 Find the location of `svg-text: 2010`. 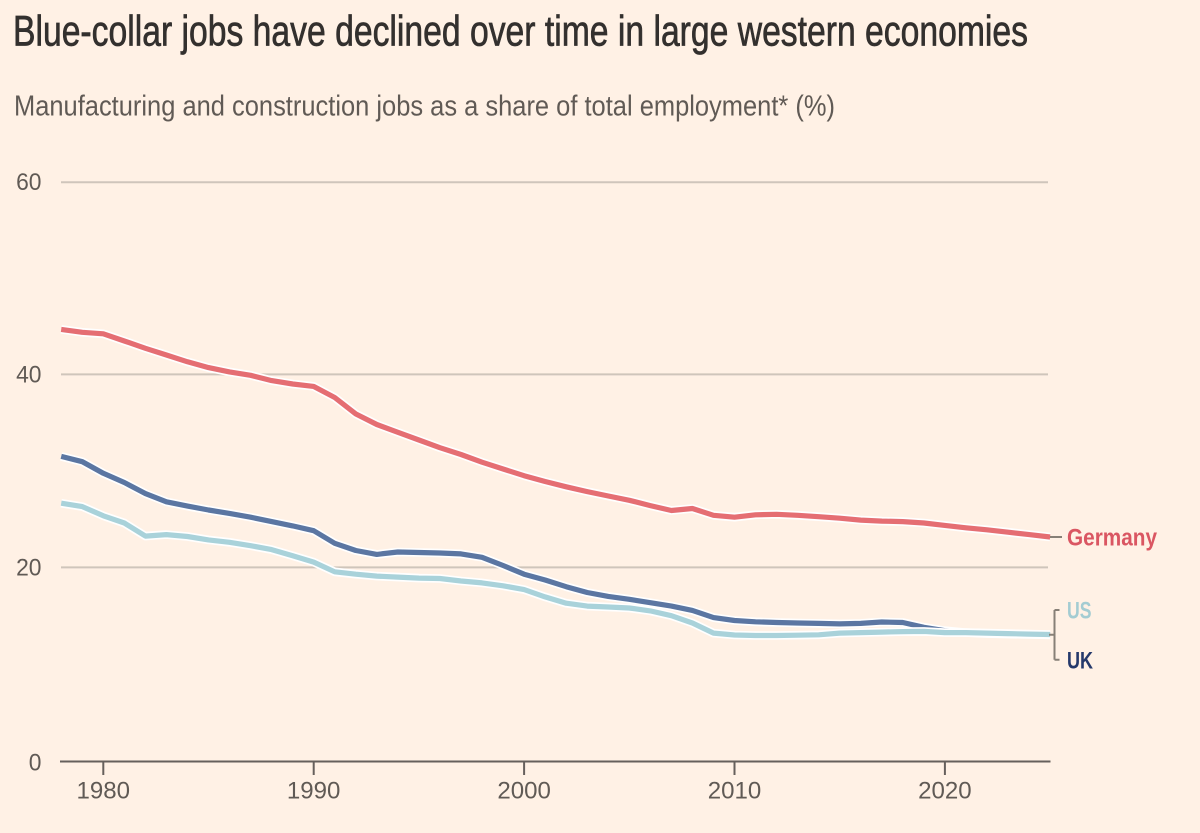

svg-text: 2010 is located at coordinates (735, 791).